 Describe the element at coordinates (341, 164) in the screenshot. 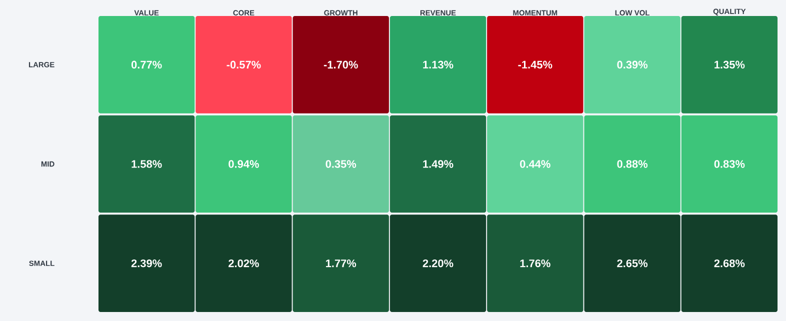

I see `data-label: 0.35%` at that location.